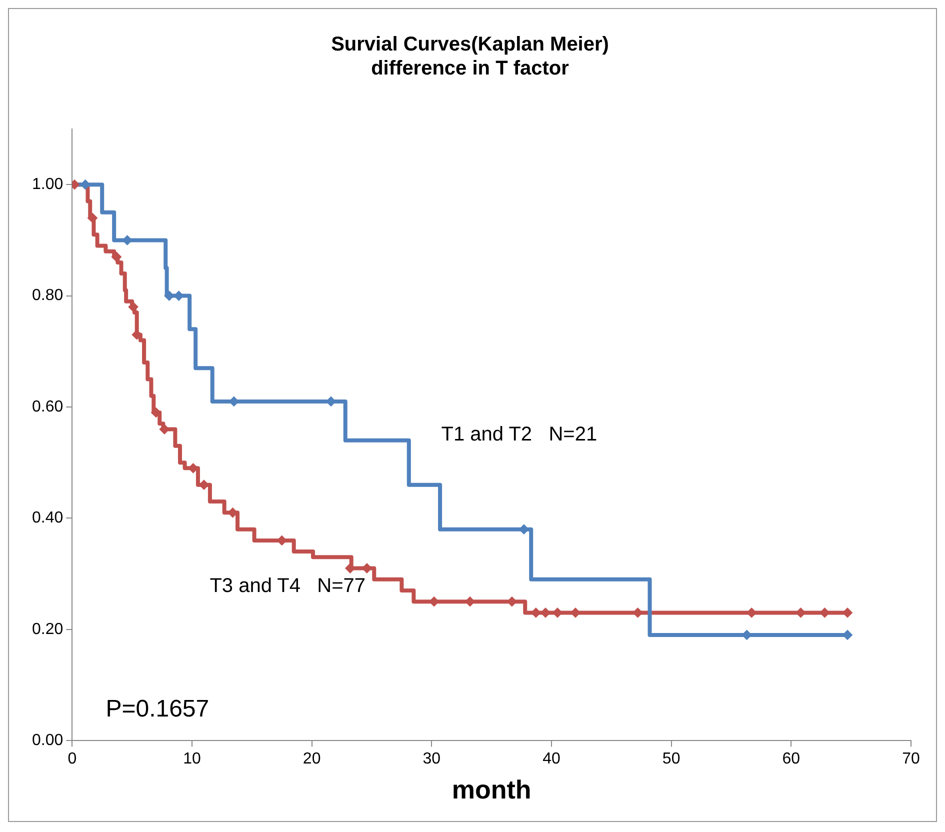 This screenshot has height=832, width=945. Describe the element at coordinates (288, 585) in the screenshot. I see `series-label: T3 and T4 N=77` at that location.